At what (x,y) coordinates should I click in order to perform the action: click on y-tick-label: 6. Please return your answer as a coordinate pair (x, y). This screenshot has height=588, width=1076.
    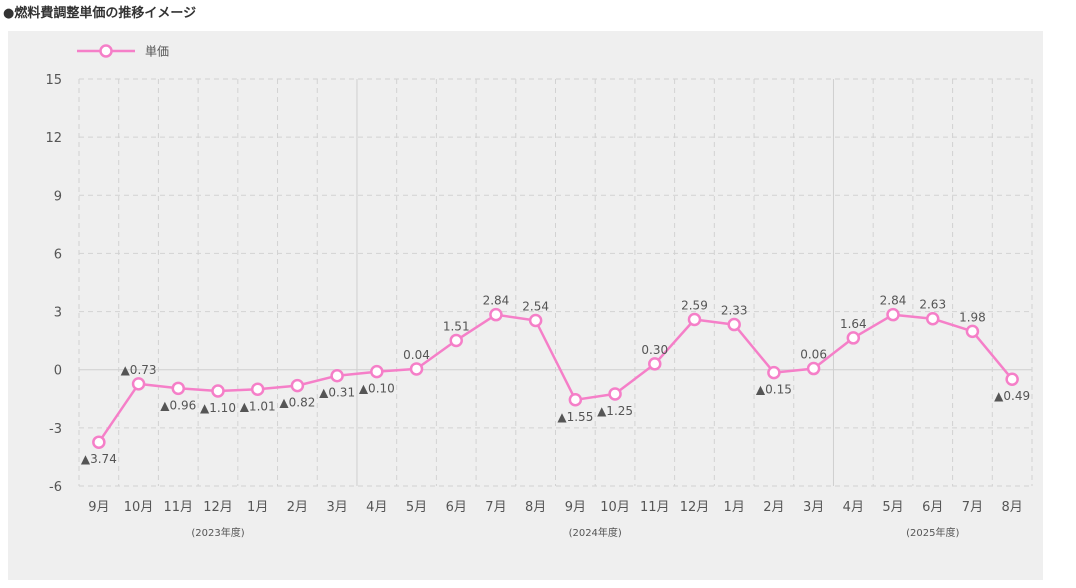
    Looking at the image, I should click on (58, 254).